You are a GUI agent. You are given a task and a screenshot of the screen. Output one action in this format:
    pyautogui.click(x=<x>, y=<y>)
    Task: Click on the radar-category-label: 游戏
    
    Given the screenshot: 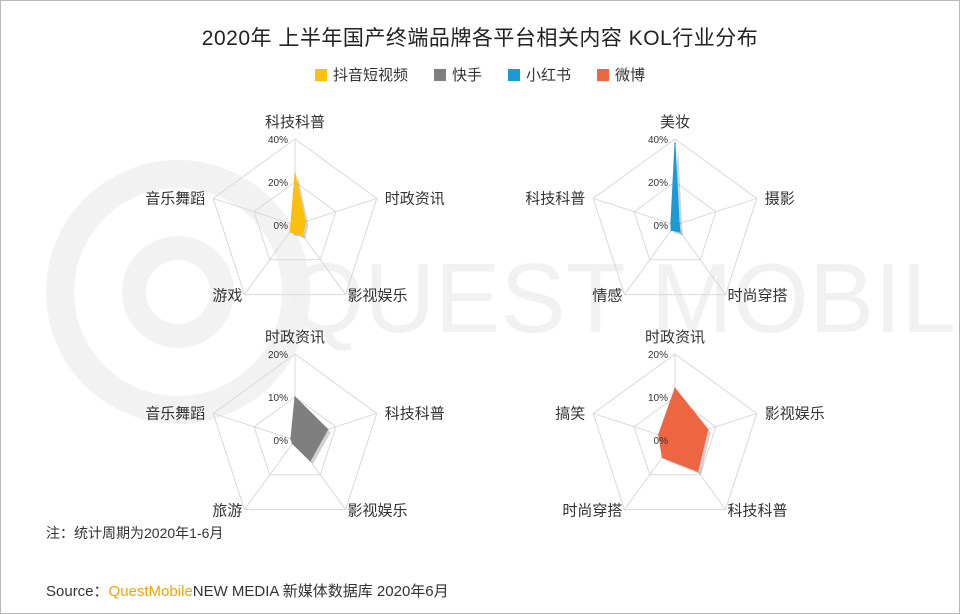 What is the action you would take?
    pyautogui.click(x=227, y=296)
    